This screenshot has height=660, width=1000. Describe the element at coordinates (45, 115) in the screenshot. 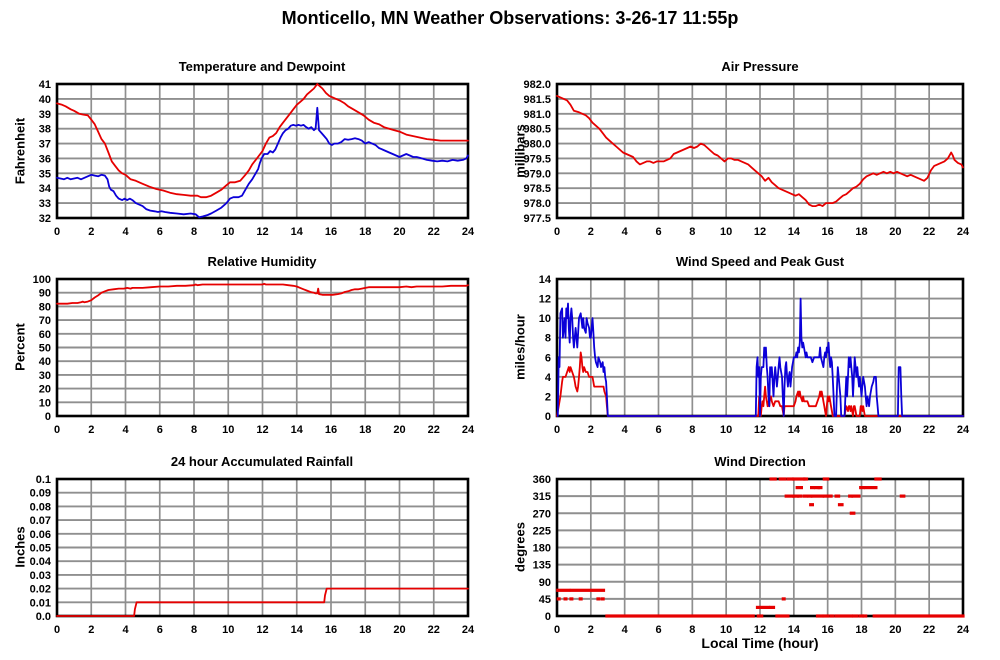

I see `svg-text: 39` at that location.